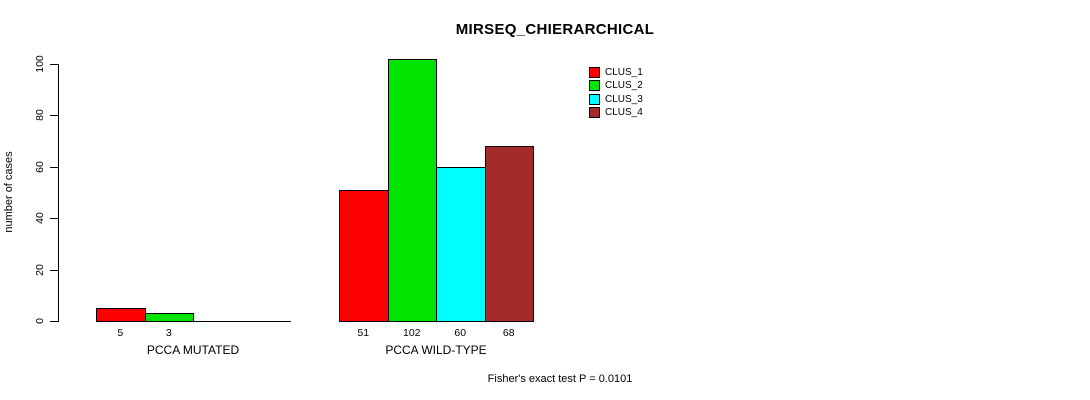 The height and width of the screenshot is (400, 1090). I want to click on y-axis-tick-label: 100, so click(40, 64).